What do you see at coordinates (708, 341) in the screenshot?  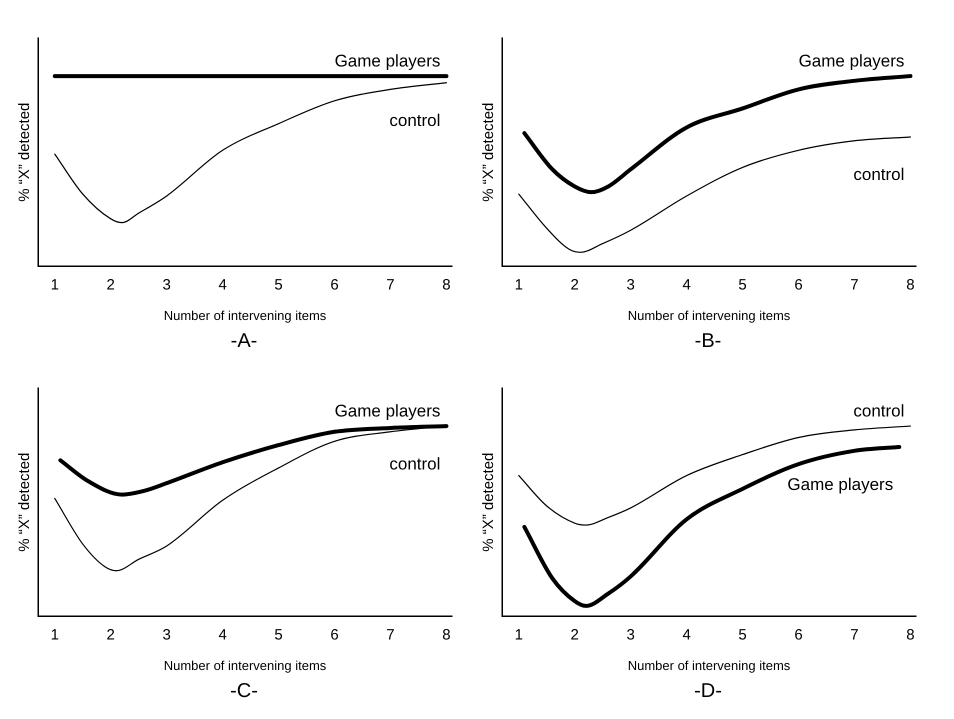 I see `text: -B-` at bounding box center [708, 341].